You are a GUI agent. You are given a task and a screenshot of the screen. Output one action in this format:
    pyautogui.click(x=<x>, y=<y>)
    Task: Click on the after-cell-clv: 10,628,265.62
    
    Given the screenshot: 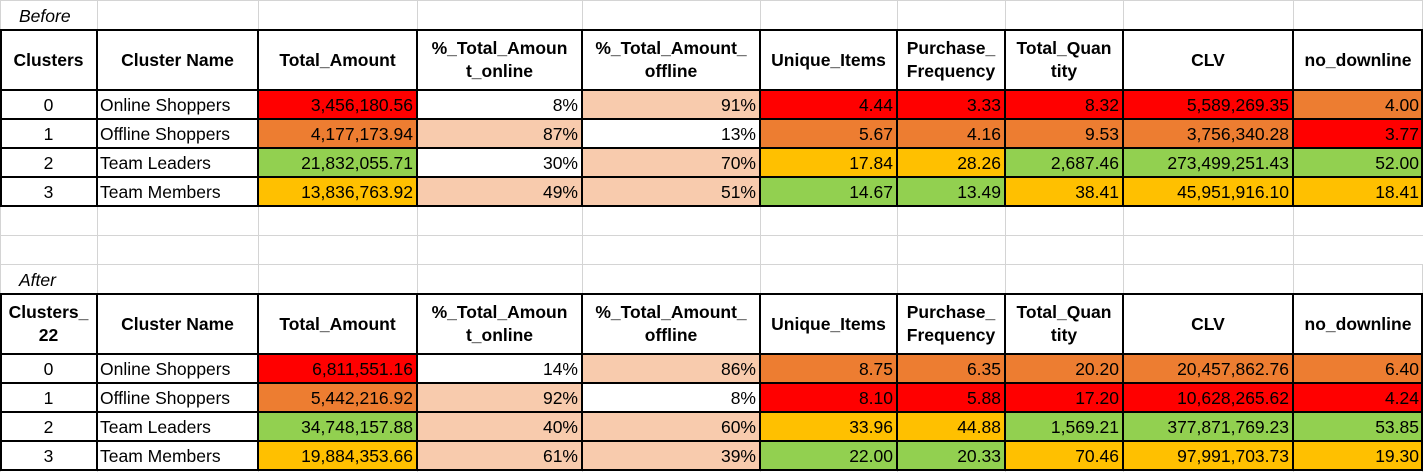 What is the action you would take?
    pyautogui.click(x=1208, y=397)
    